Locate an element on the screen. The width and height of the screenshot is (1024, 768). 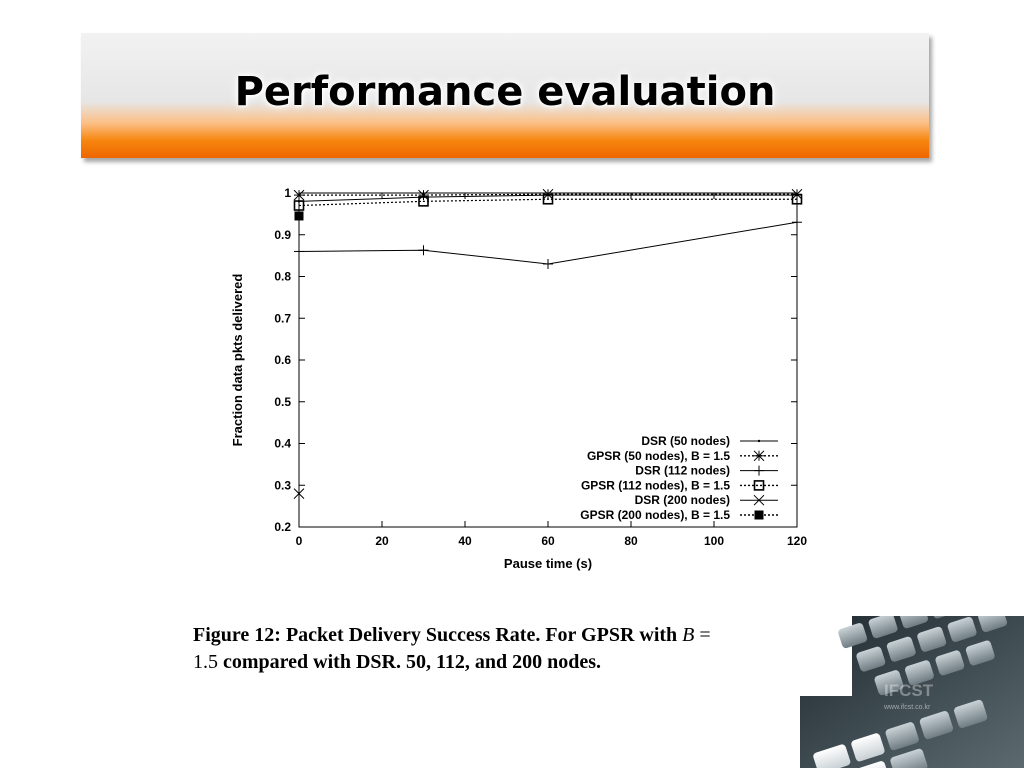
y-tick-label: 0.4 is located at coordinates (282, 444).